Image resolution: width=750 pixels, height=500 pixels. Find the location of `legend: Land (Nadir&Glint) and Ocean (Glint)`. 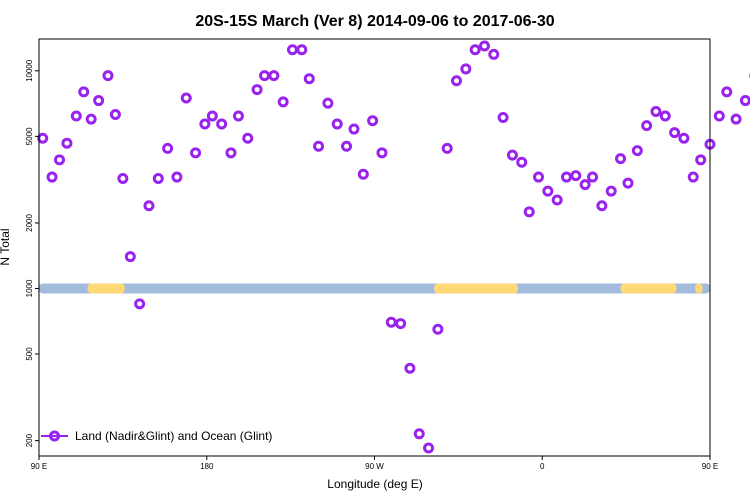

legend: Land (Nadir&Glint) and Ocean (Glint) is located at coordinates (156, 436).